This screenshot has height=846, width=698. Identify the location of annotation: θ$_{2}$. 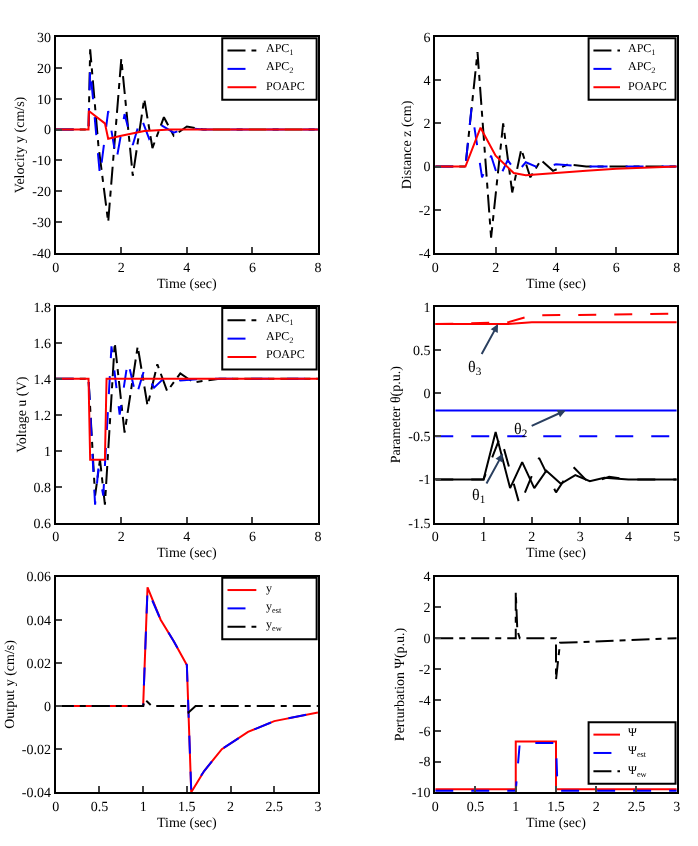
(521, 431).